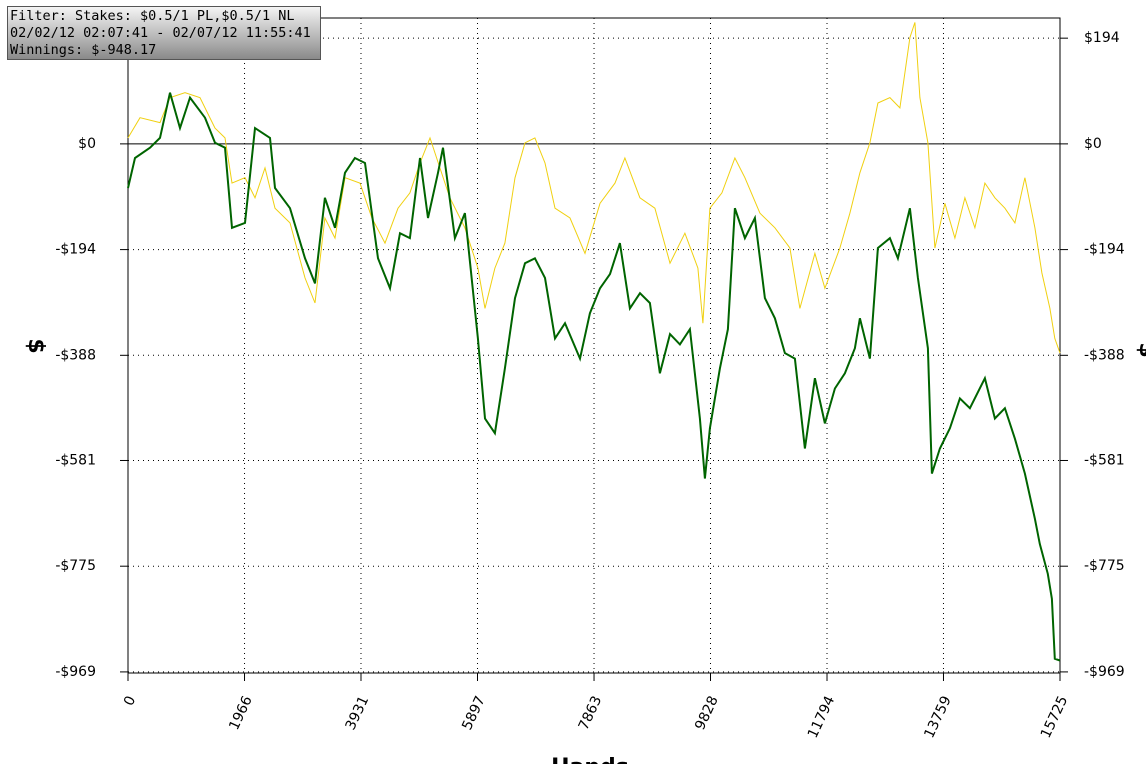 Image resolution: width=1146 pixels, height=764 pixels. What do you see at coordinates (591, 713) in the screenshot?
I see `x-tick-label: 7863` at bounding box center [591, 713].